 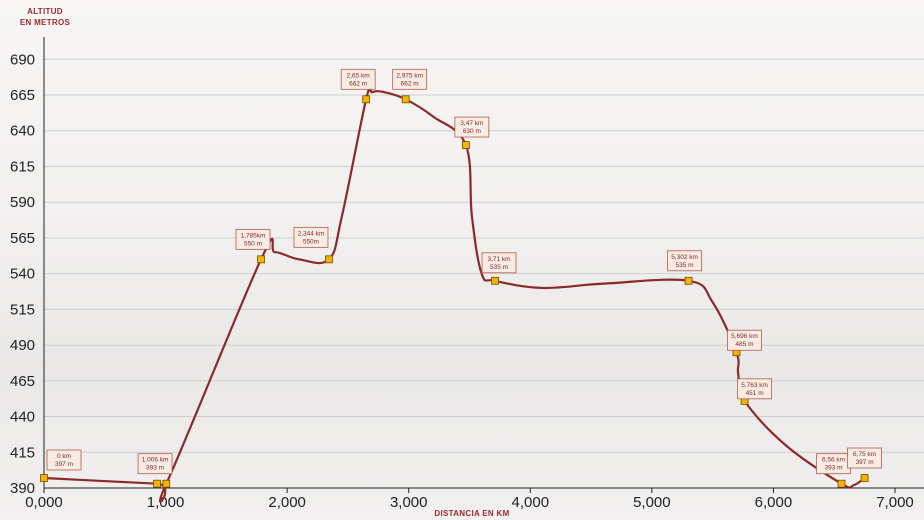 What do you see at coordinates (409, 502) in the screenshot?
I see `x-tick-label: 3,000` at bounding box center [409, 502].